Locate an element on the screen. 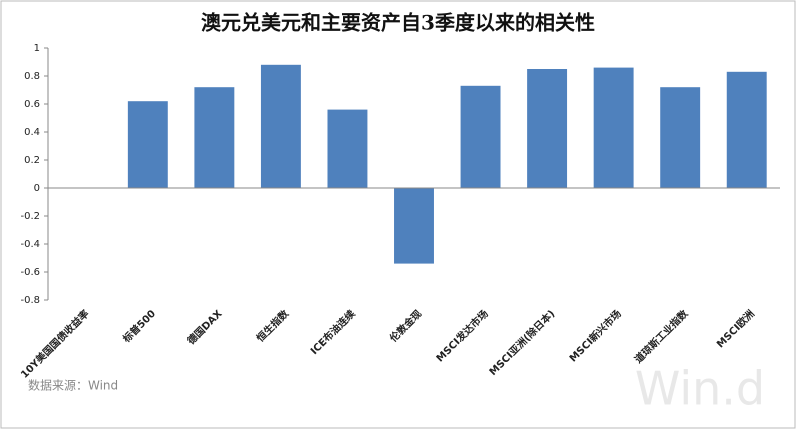 The height and width of the screenshot is (429, 796). y-tick-label: -0.8 is located at coordinates (30, 300).